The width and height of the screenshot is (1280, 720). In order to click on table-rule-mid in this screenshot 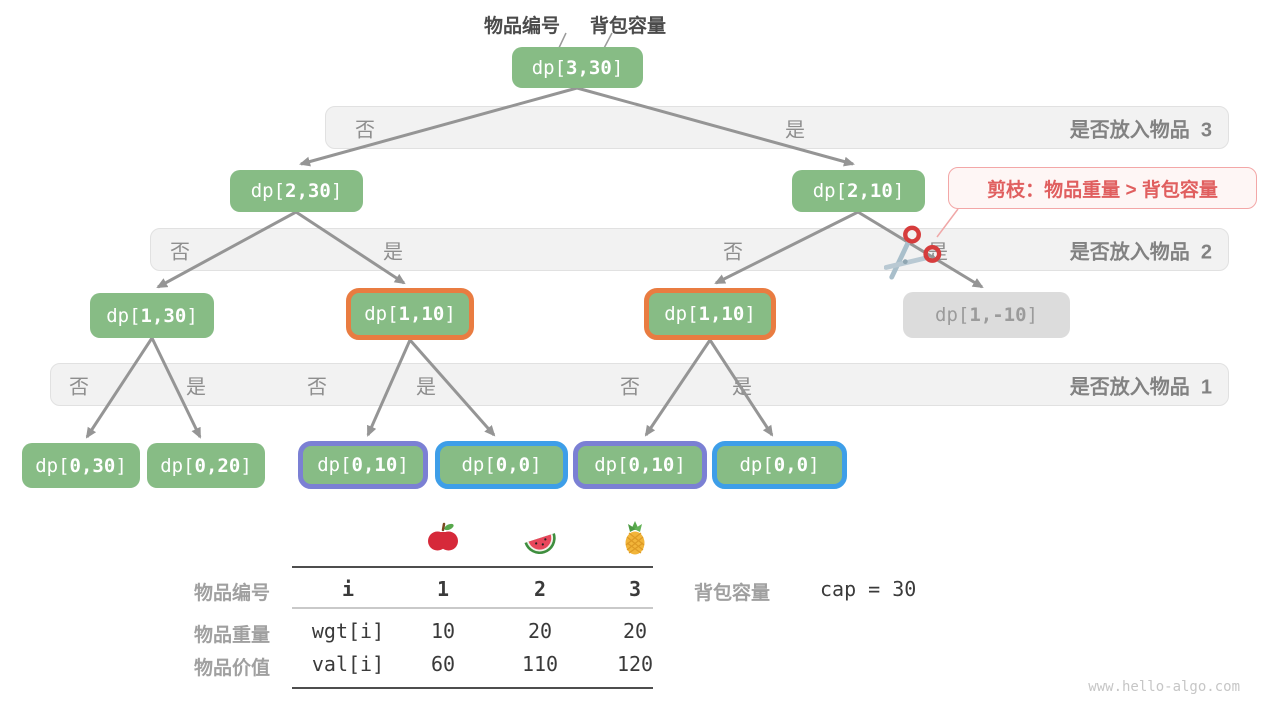, I will do `click(472, 608)`.